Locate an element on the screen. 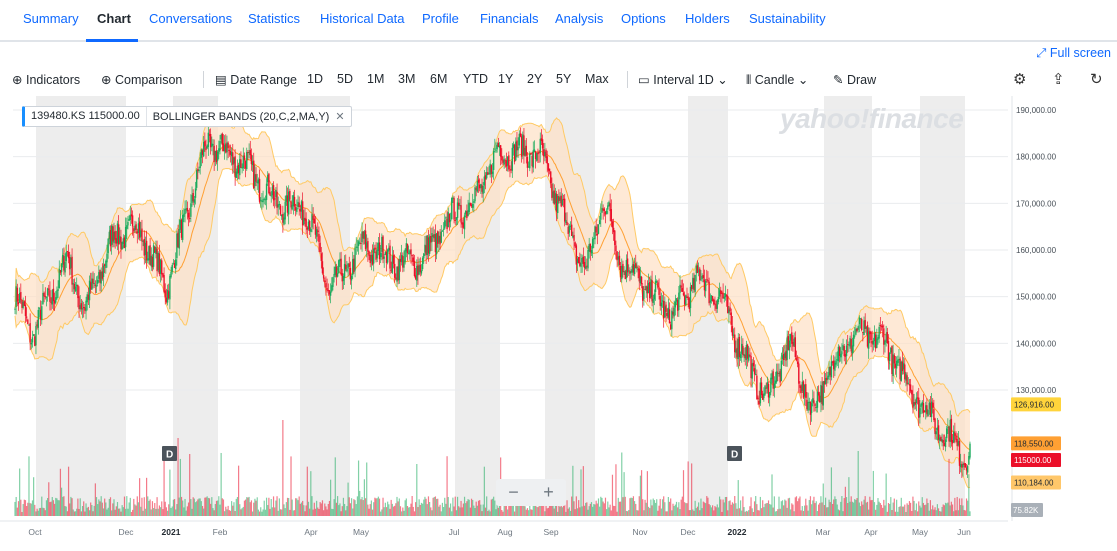 Image resolution: width=1117 pixels, height=551 pixels. tab-analysis: Analysis is located at coordinates (579, 18).